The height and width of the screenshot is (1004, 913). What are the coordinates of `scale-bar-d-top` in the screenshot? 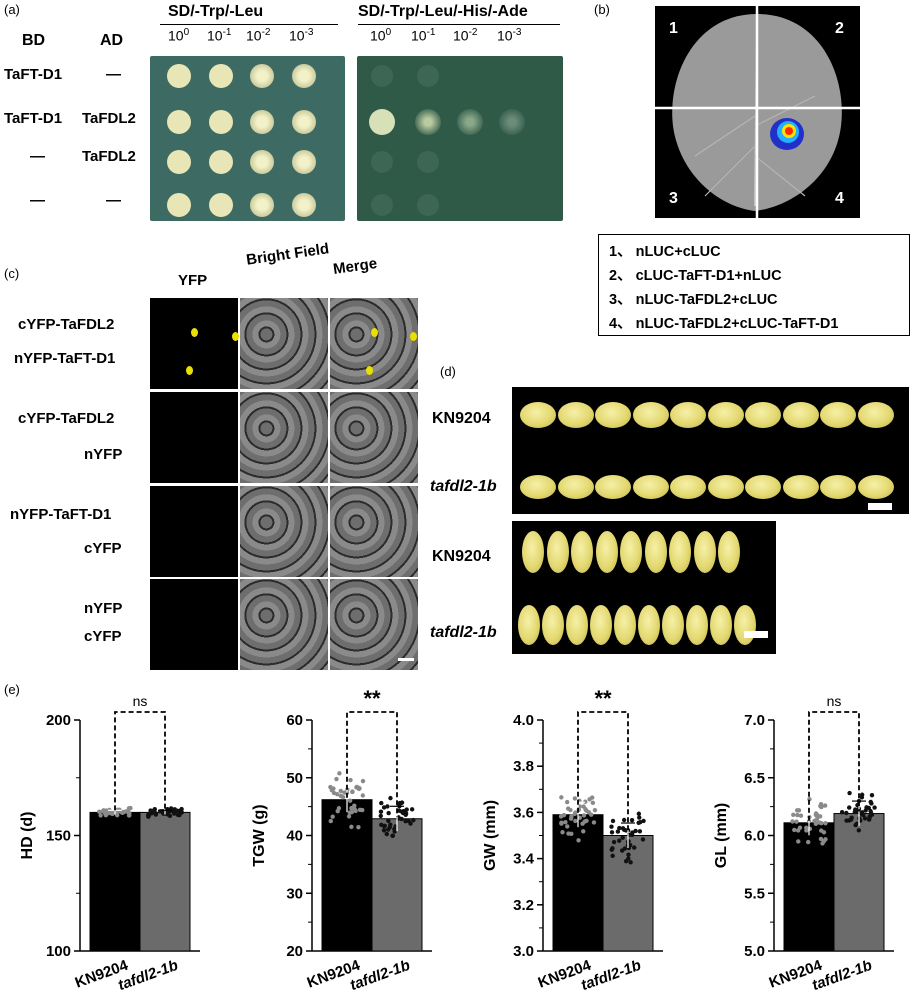 It's located at (880, 506).